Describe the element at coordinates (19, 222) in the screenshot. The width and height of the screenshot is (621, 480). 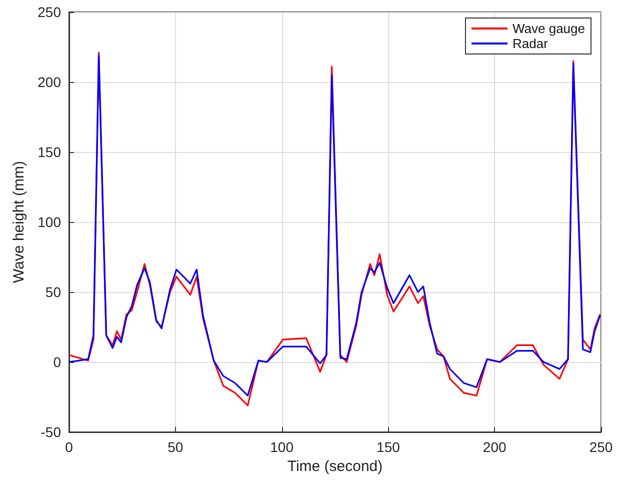
I see `y-axis-title: Wave height (mm)` at that location.